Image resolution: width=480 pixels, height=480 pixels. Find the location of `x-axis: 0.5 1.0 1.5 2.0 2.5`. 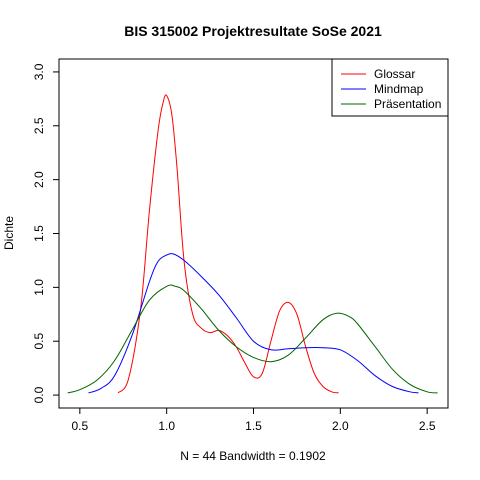

x-axis: 0.5 1.0 1.5 2.0 2.5 is located at coordinates (253, 420).